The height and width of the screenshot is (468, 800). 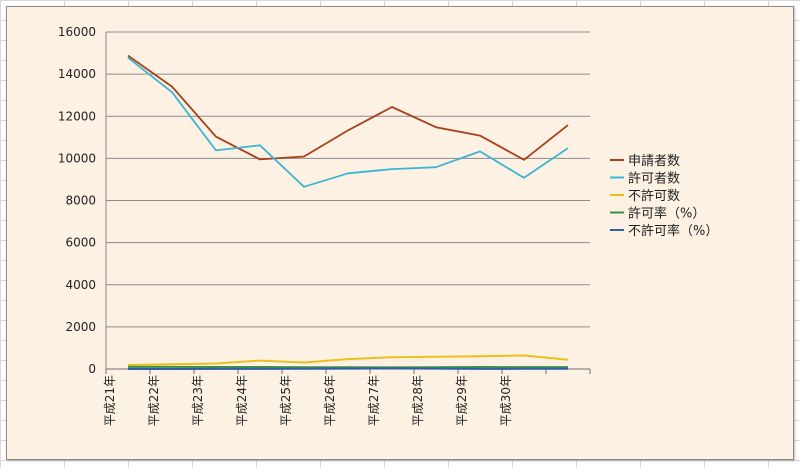 What do you see at coordinates (673, 231) in the screenshot?
I see `legend-label: 不許可率（%）` at bounding box center [673, 231].